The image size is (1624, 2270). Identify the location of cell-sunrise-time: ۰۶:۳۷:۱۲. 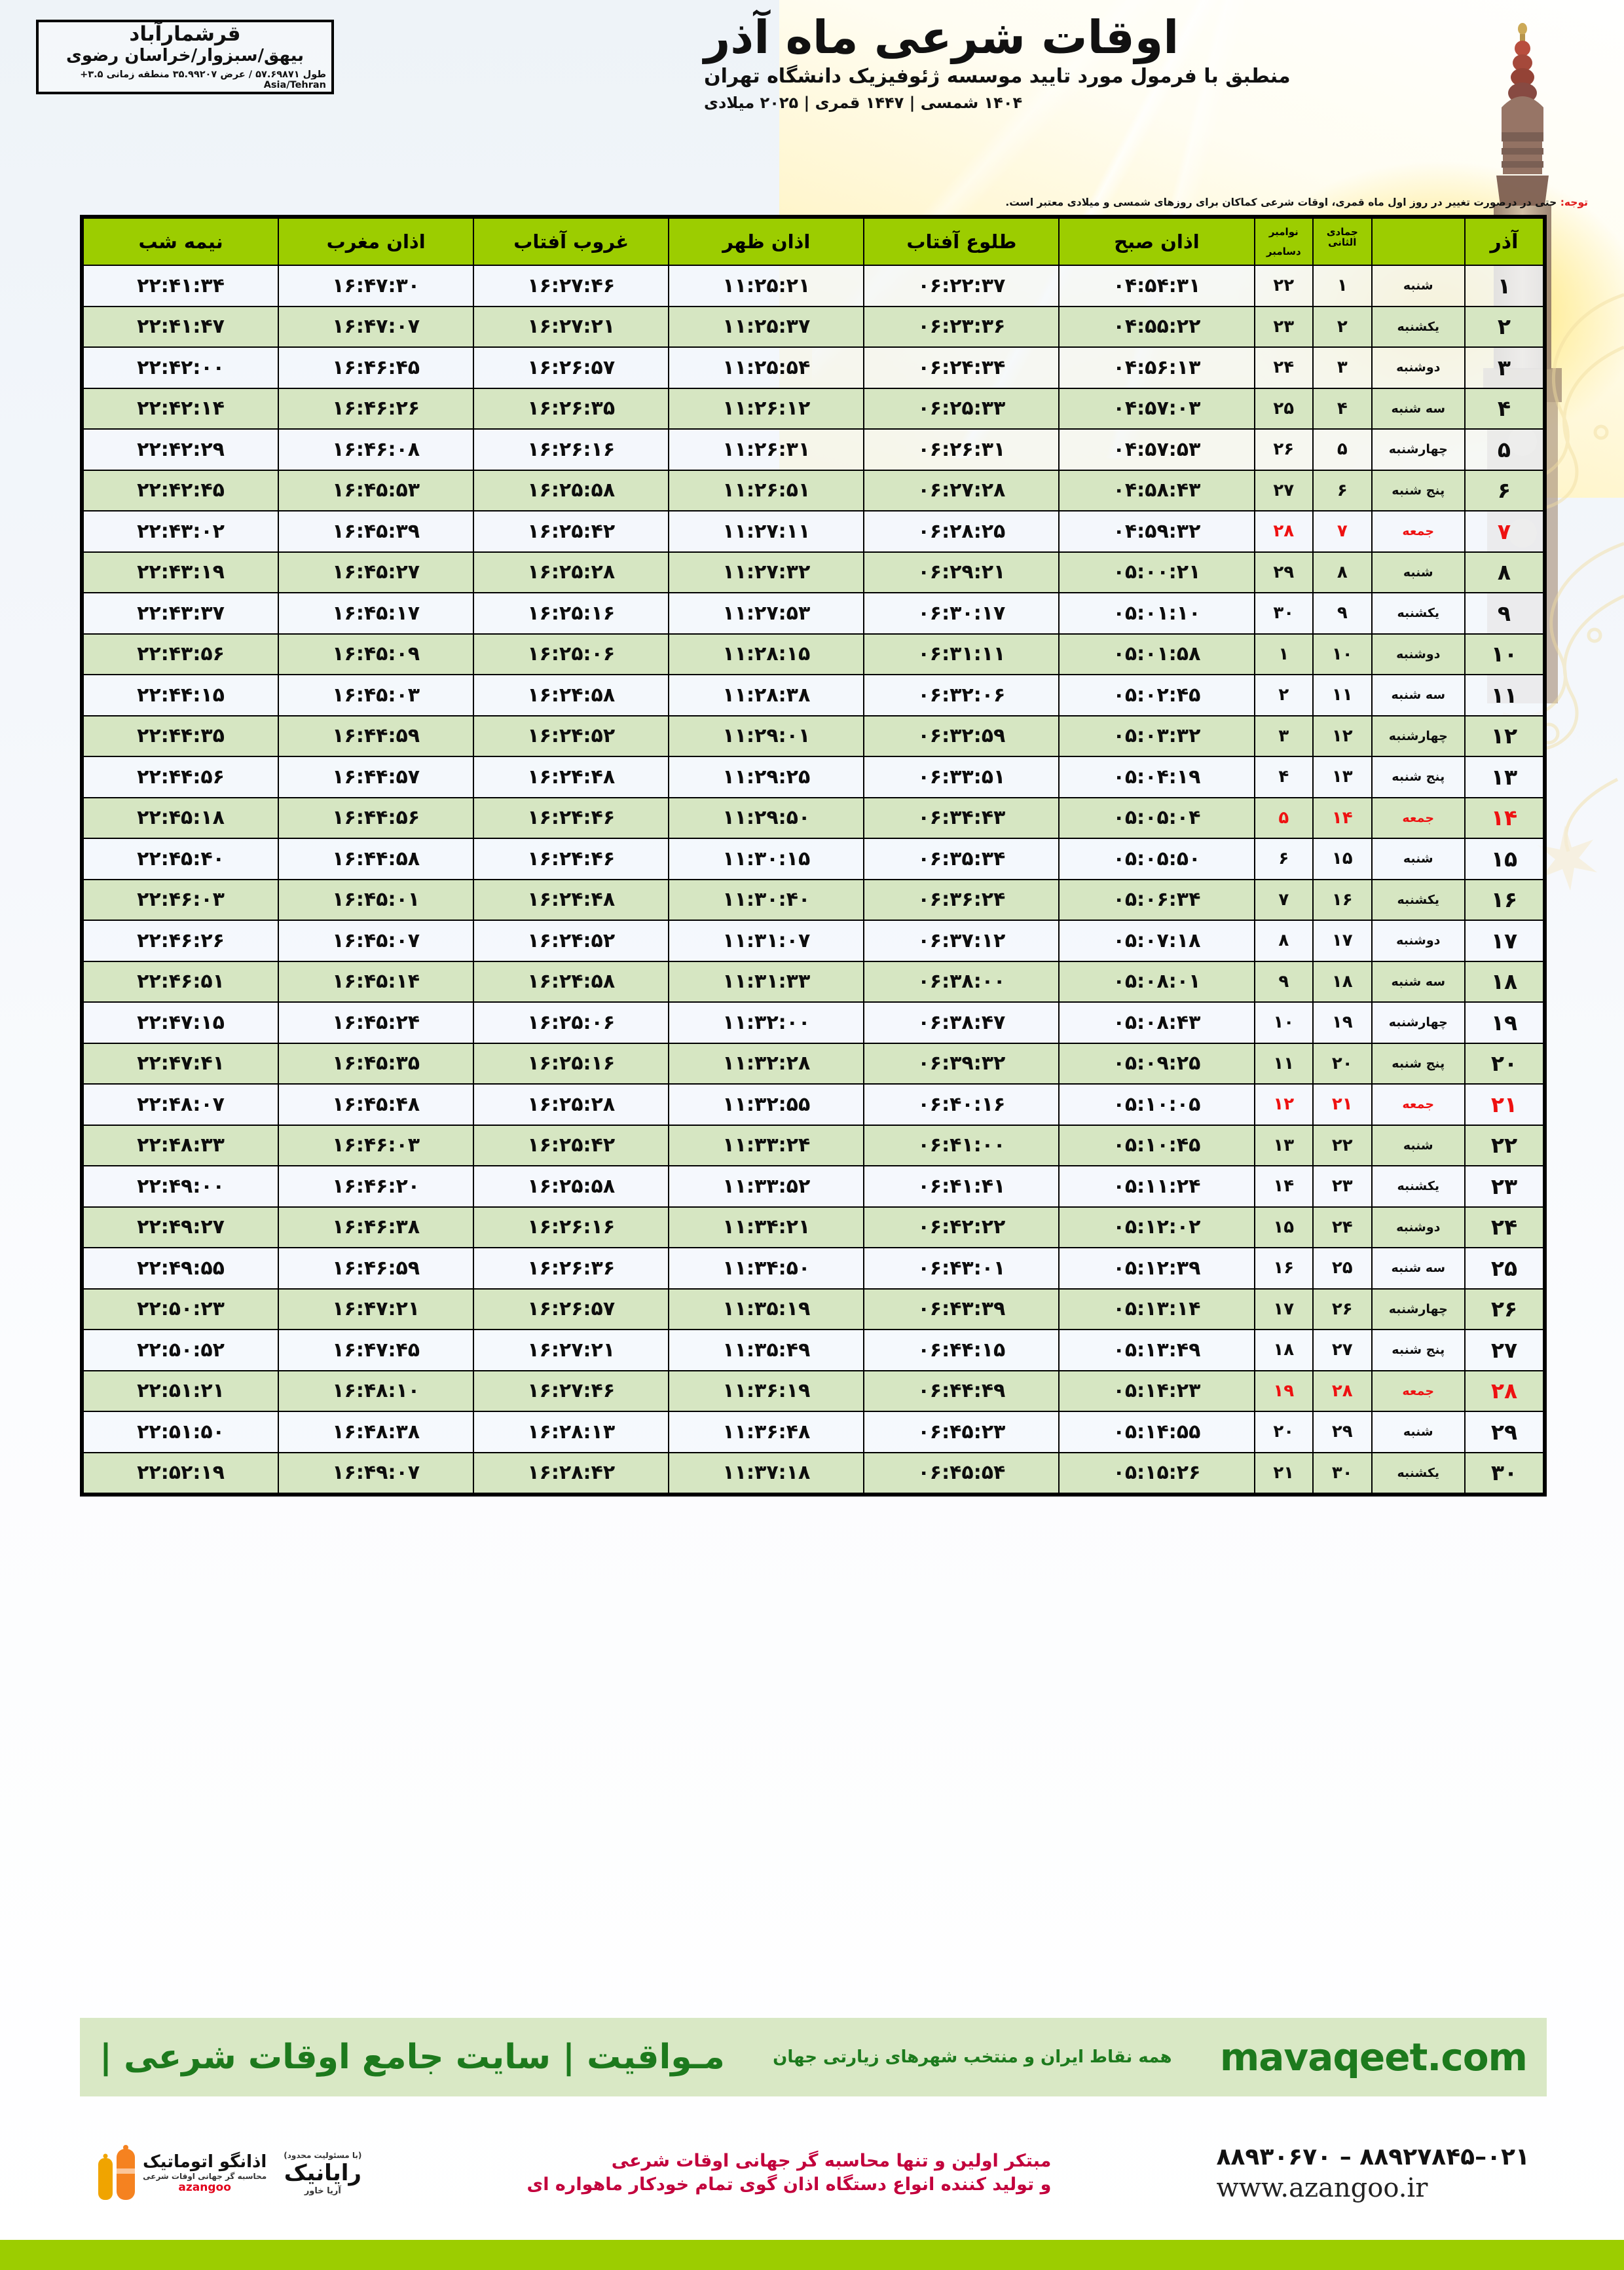
(961, 941).